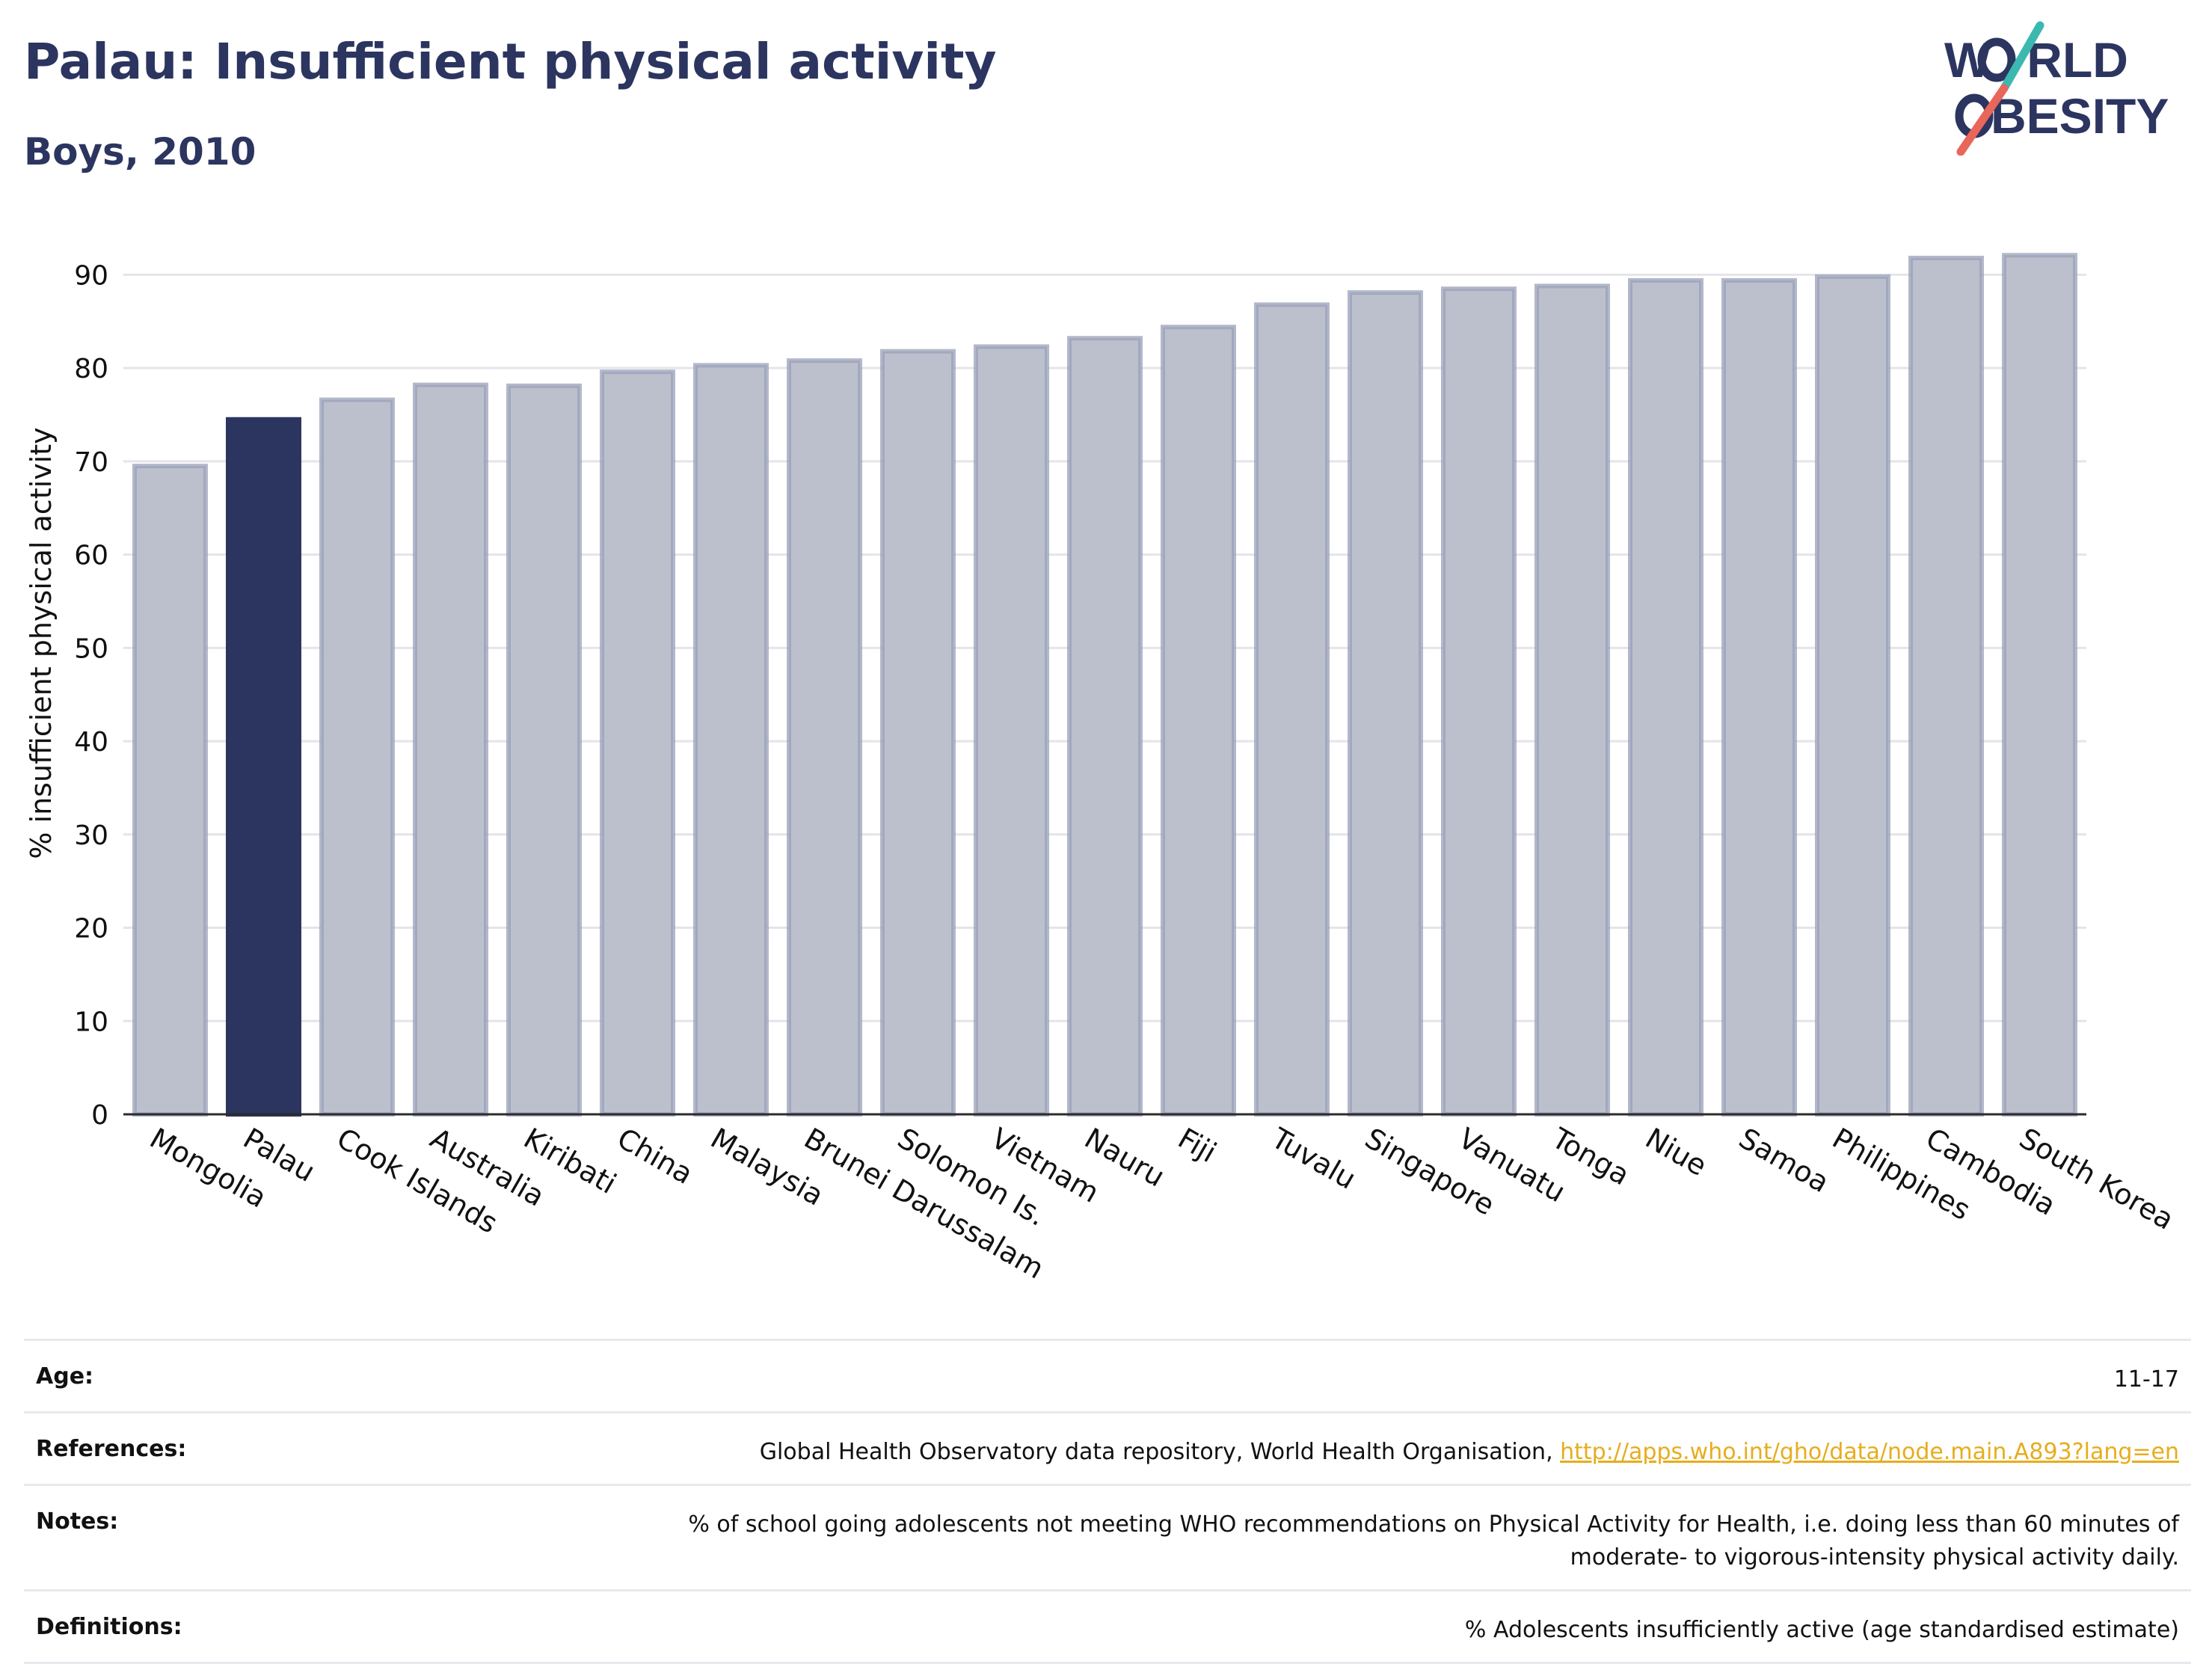  What do you see at coordinates (1759, 697) in the screenshot?
I see `bar-samoa` at bounding box center [1759, 697].